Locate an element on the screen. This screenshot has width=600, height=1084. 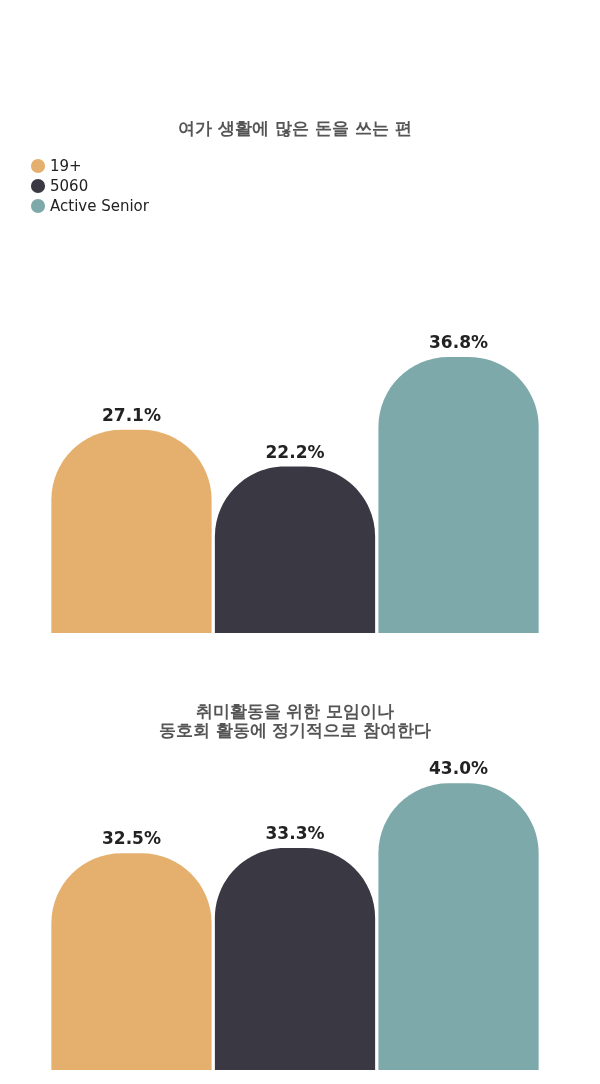
data-label: 27.1% is located at coordinates (131, 414).